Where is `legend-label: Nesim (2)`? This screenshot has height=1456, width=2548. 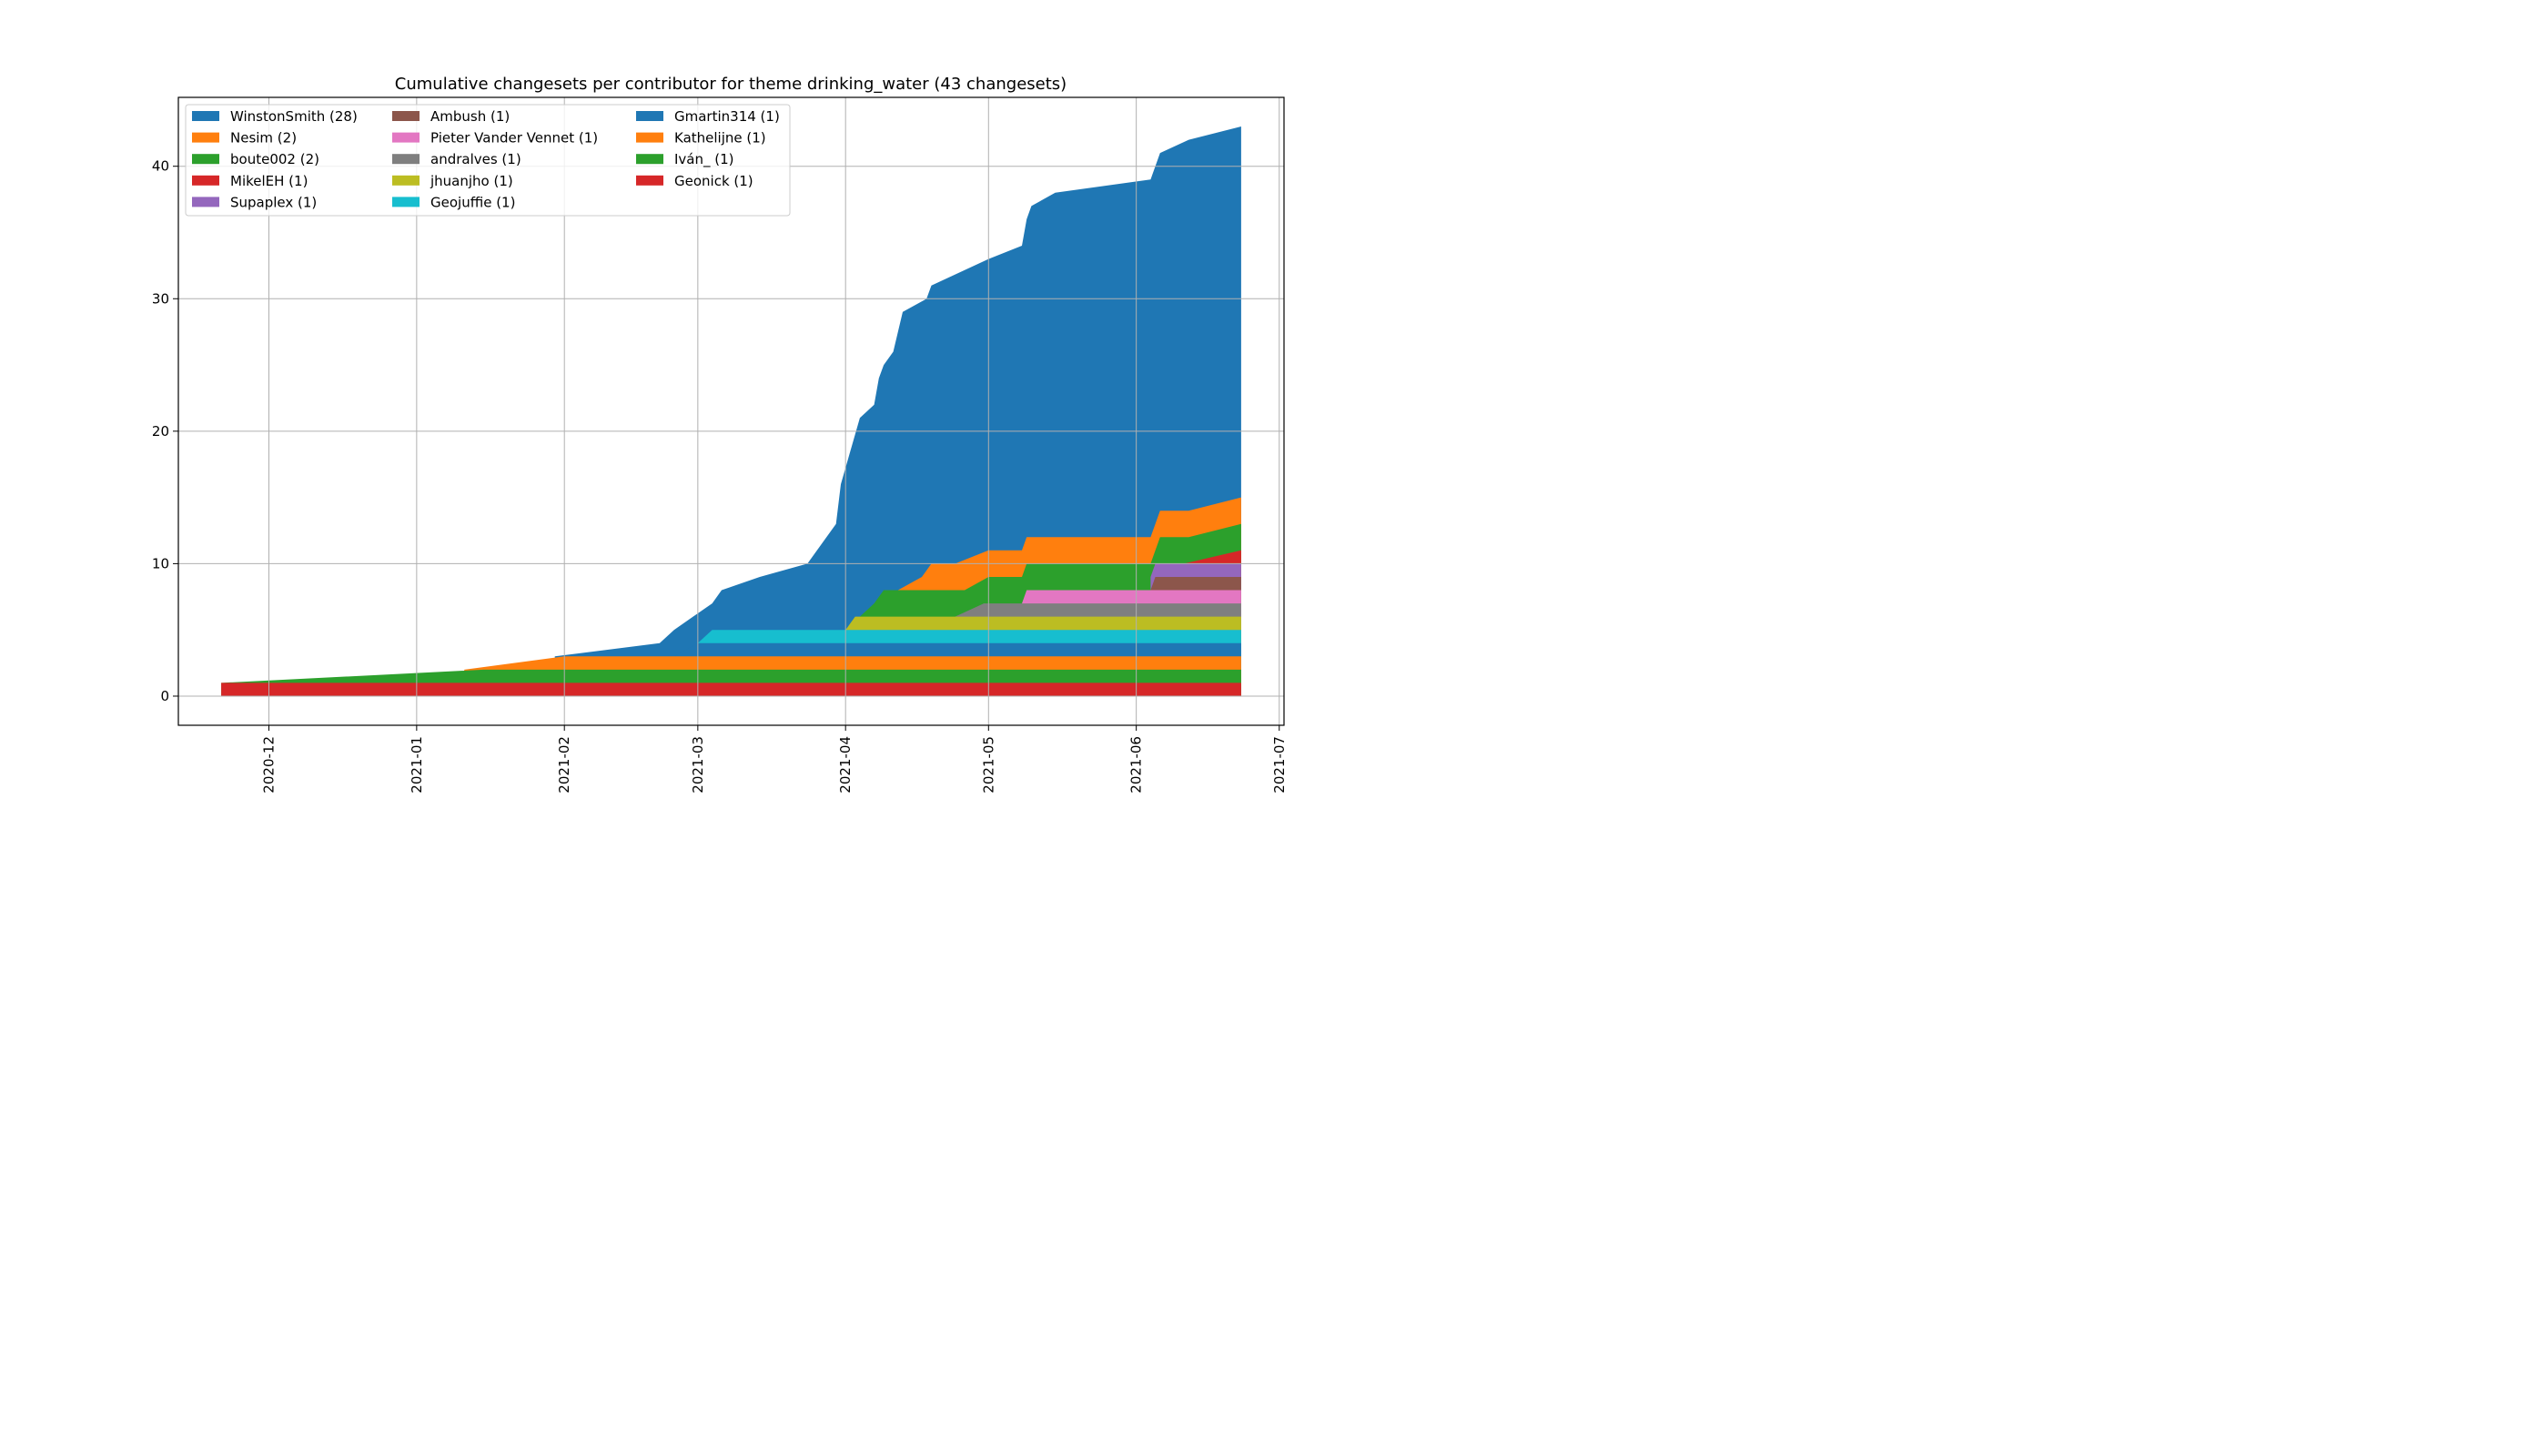 legend-label: Nesim (2) is located at coordinates (264, 139).